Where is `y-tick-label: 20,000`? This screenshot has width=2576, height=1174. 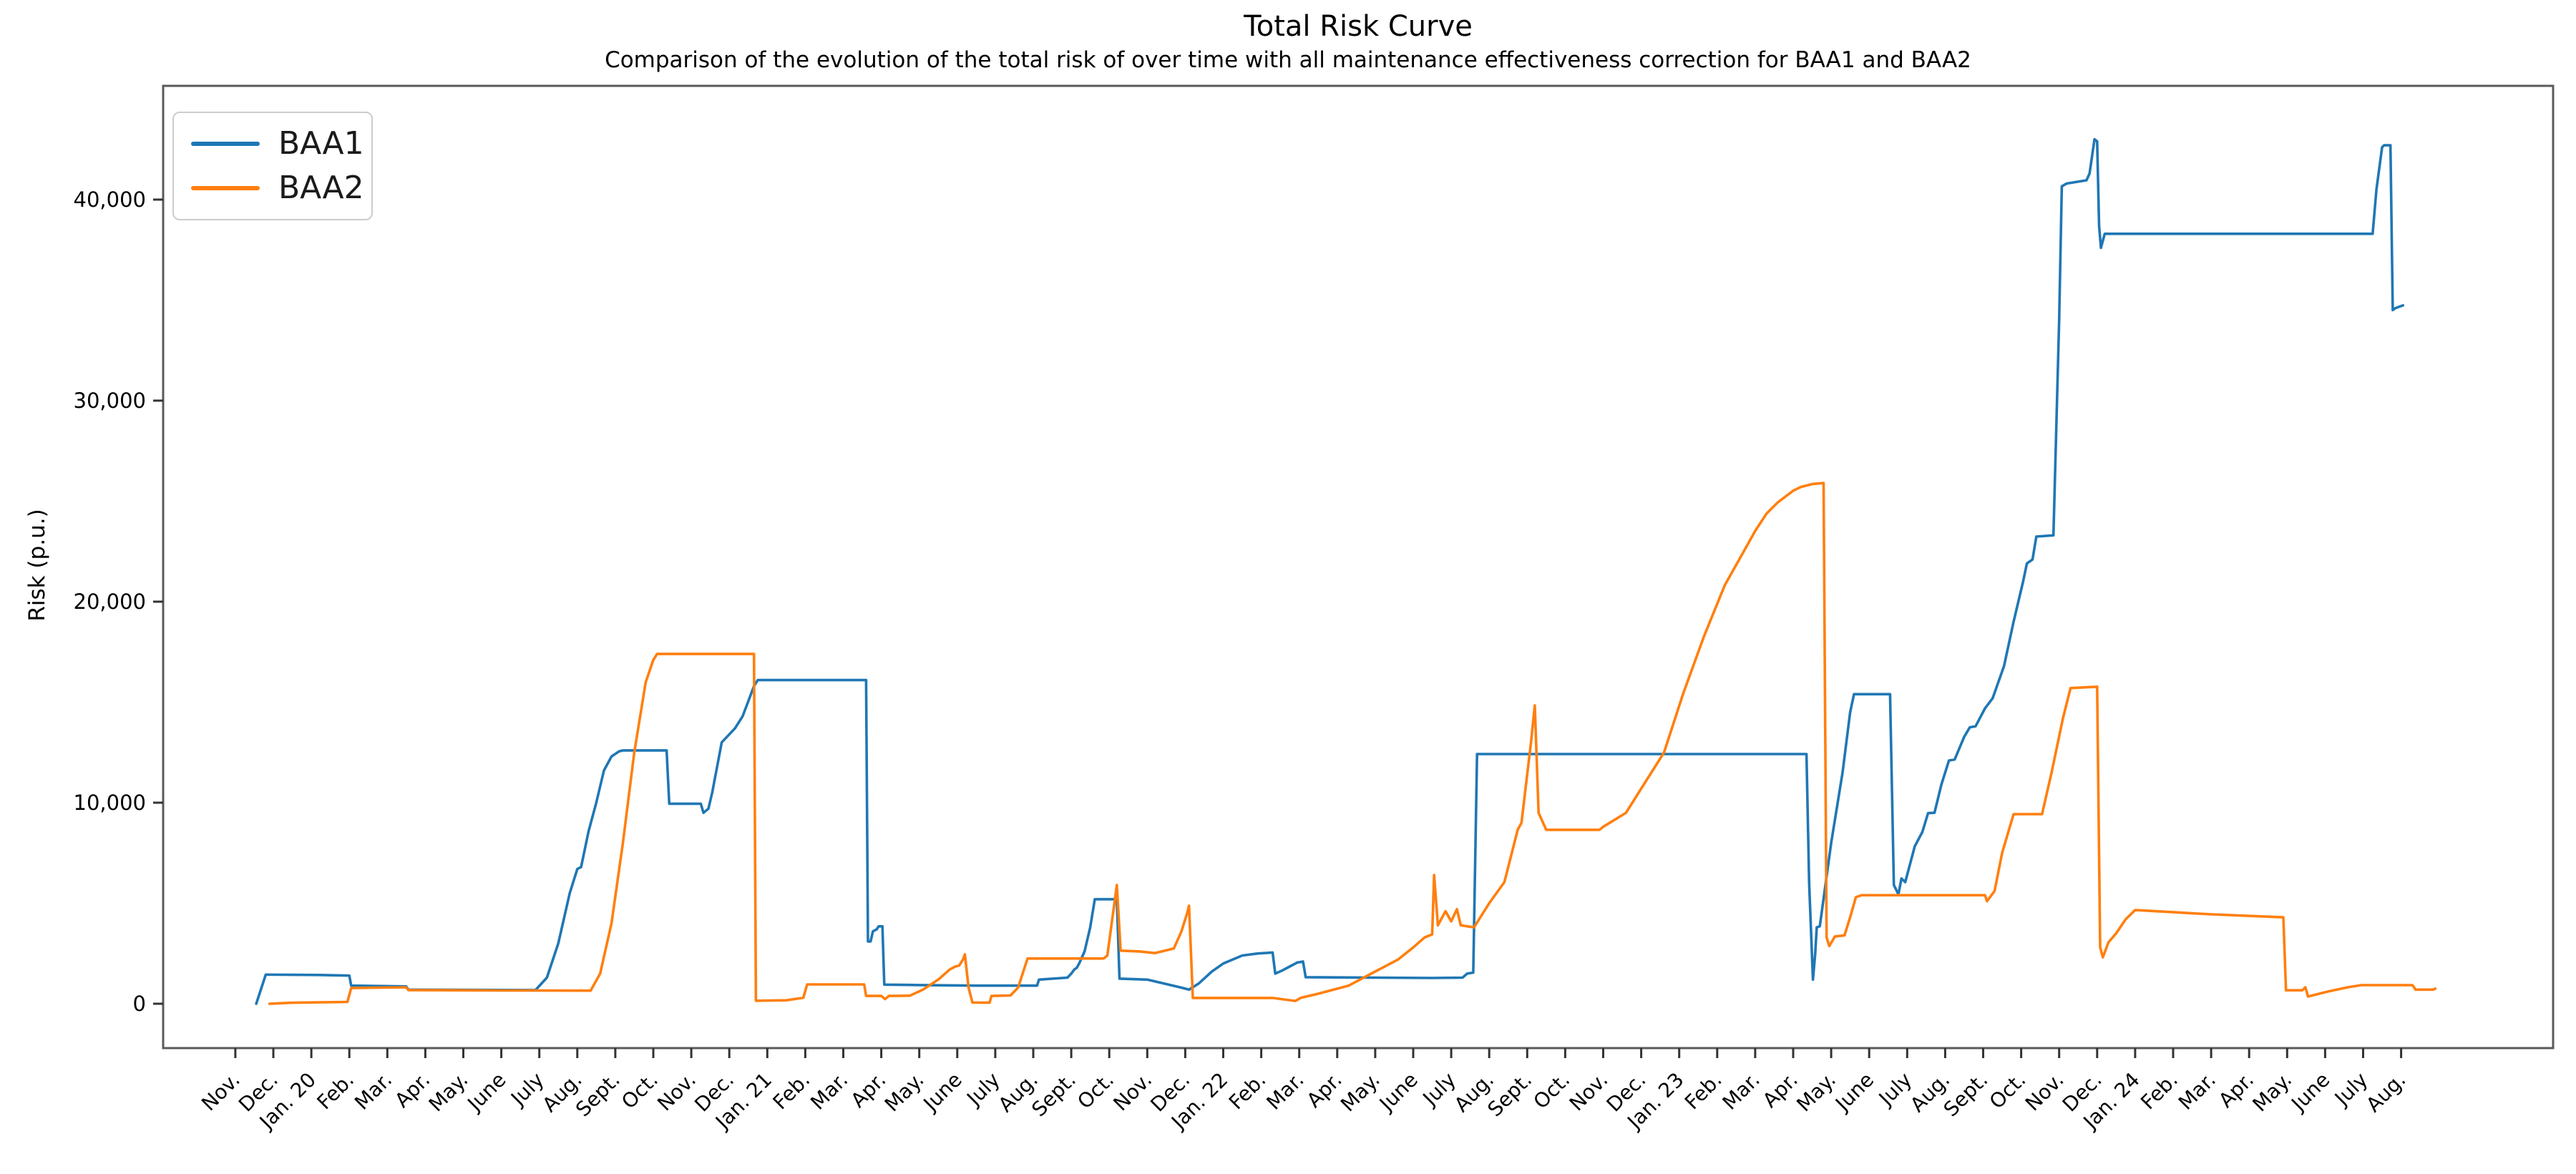 y-tick-label: 20,000 is located at coordinates (110, 602).